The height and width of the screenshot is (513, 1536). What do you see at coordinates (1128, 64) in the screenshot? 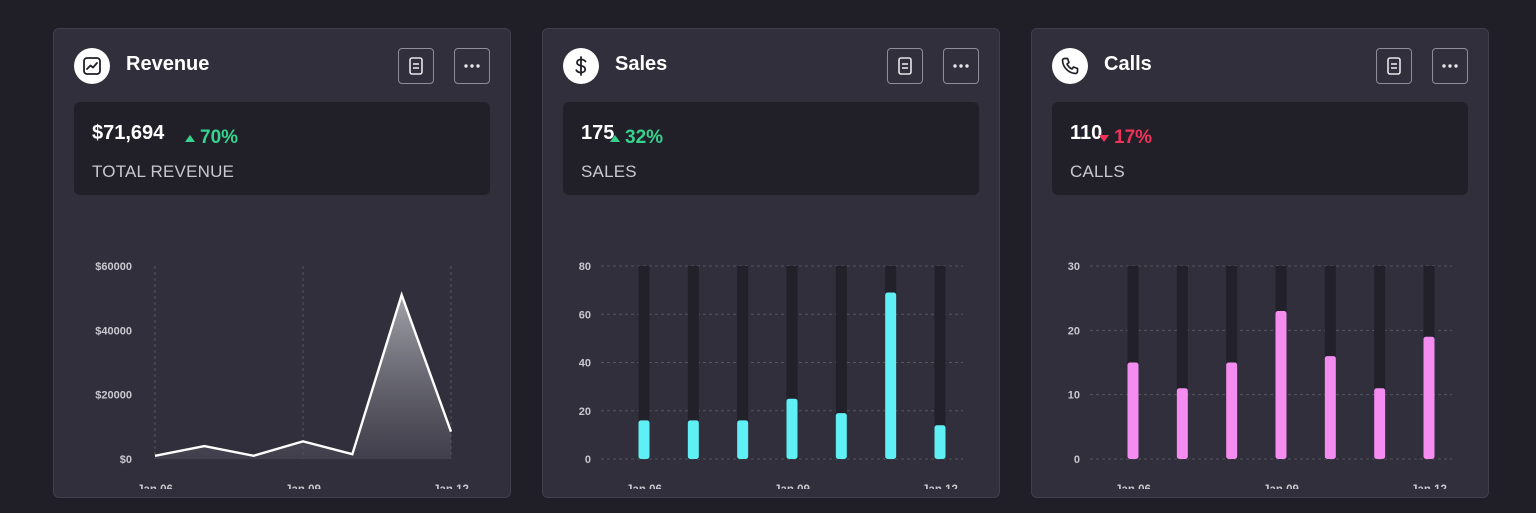
I see `card-title: Calls` at bounding box center [1128, 64].